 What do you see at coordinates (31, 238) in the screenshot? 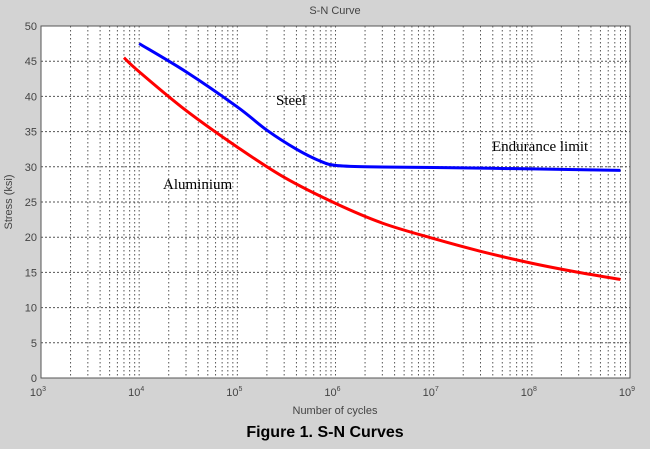
I see `y-tick-label: 20` at bounding box center [31, 238].